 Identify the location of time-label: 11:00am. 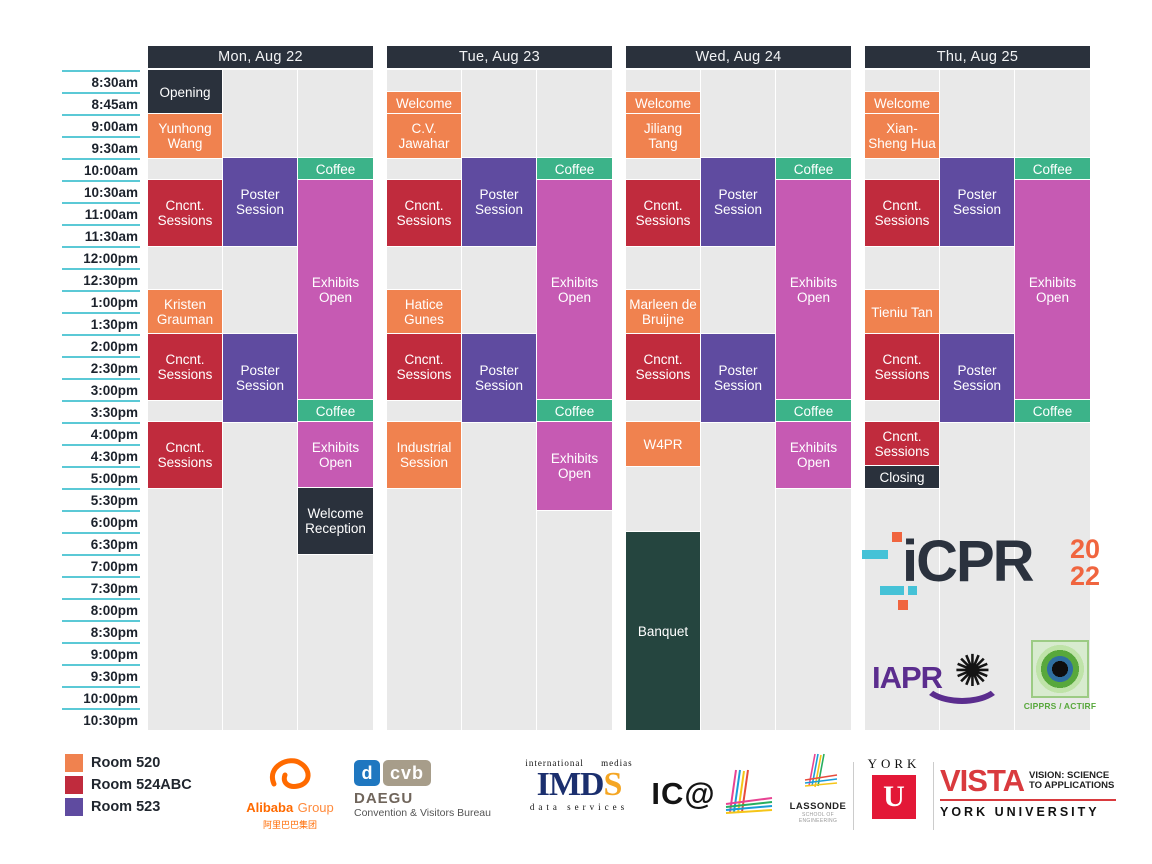
(101, 213).